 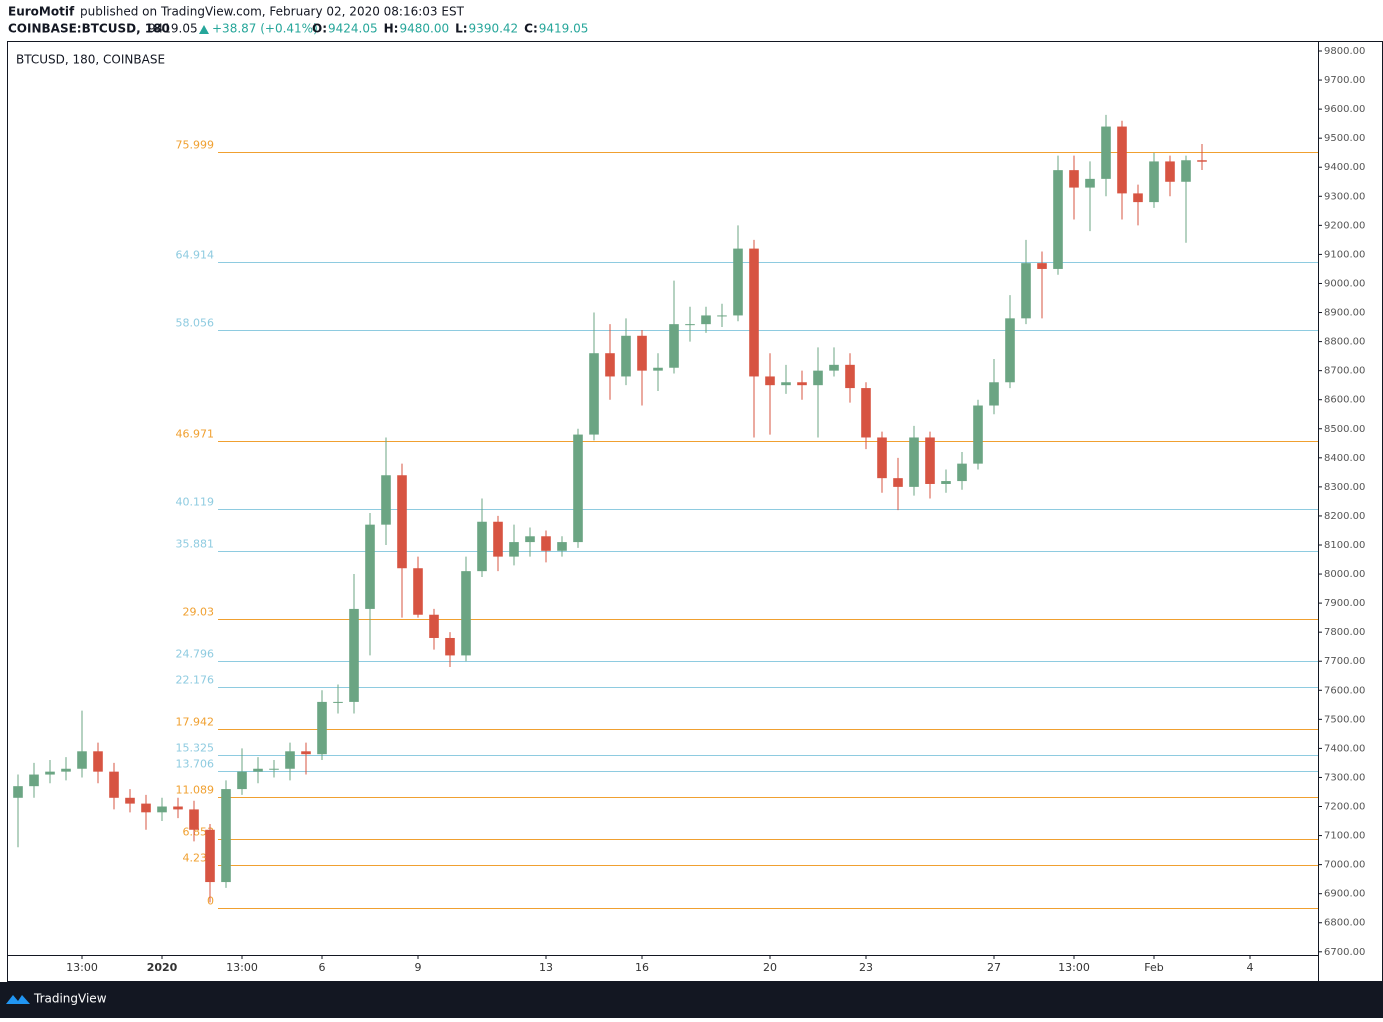 I want to click on y-tick-label: 6700.00, so click(x=1344, y=952).